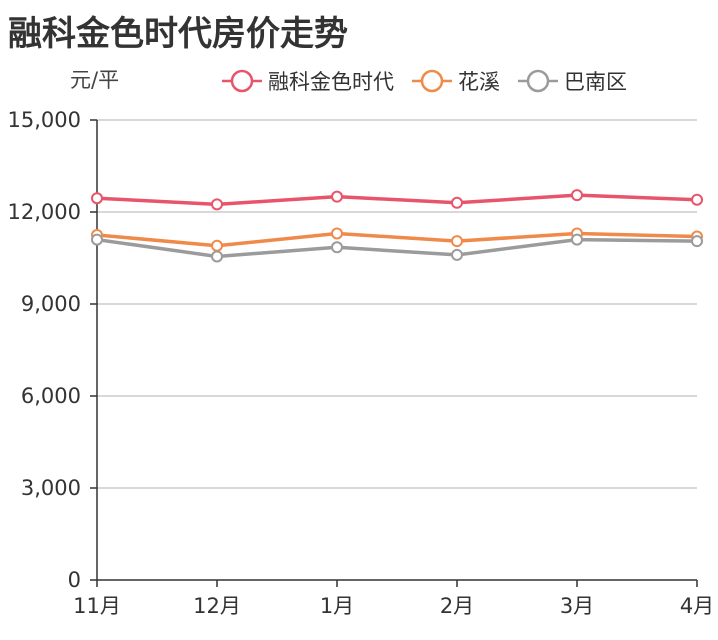 The width and height of the screenshot is (718, 640). Describe the element at coordinates (95, 80) in the screenshot. I see `y-axis-unit-label: 元/平` at that location.